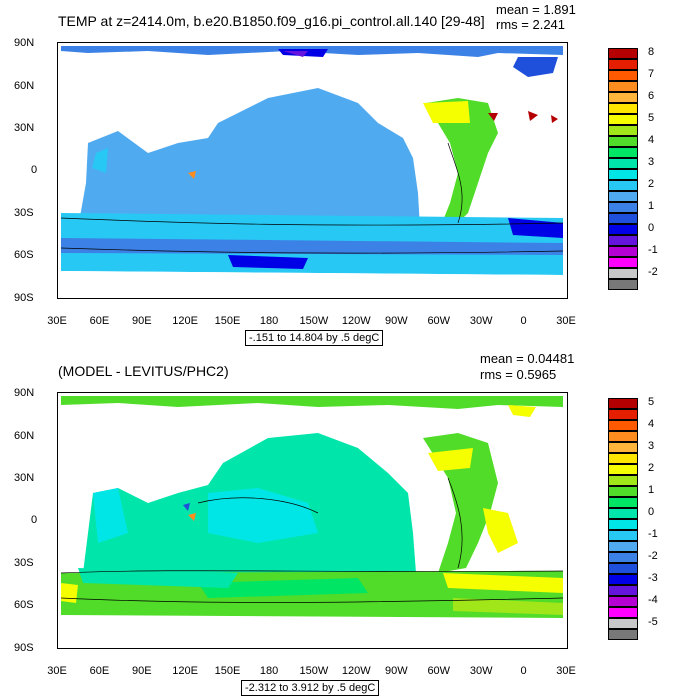  I want to click on panel-2-colorbar-label: -3, so click(653, 578).